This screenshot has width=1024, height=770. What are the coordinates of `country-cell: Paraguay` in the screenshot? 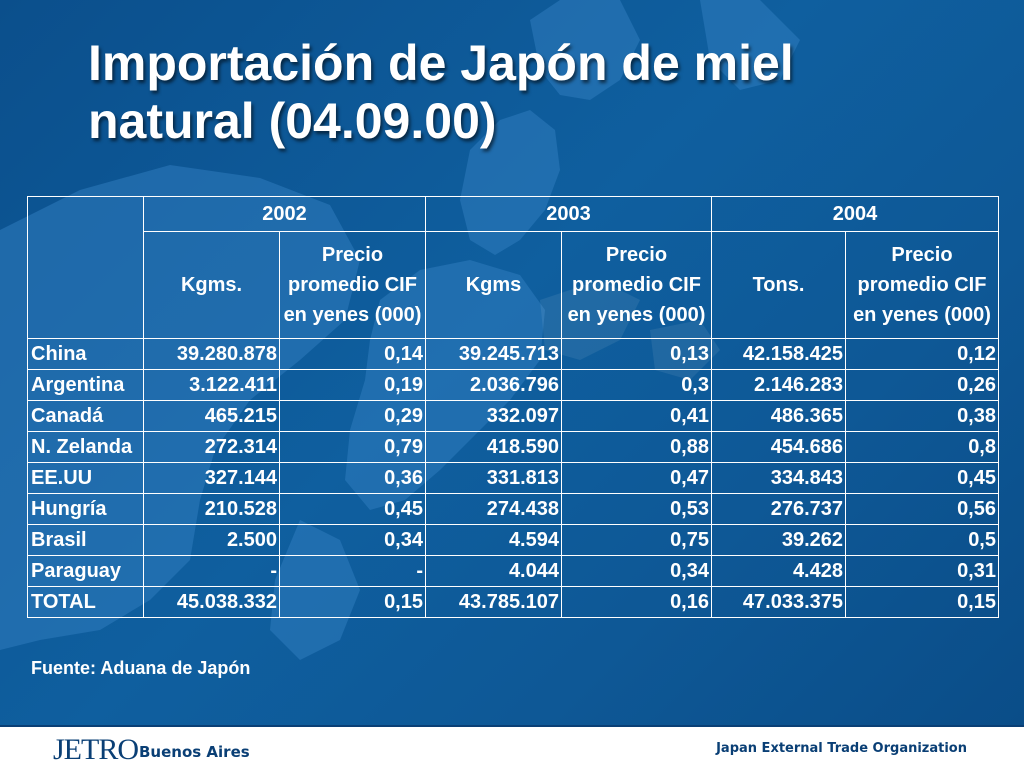 It's located at (85, 571).